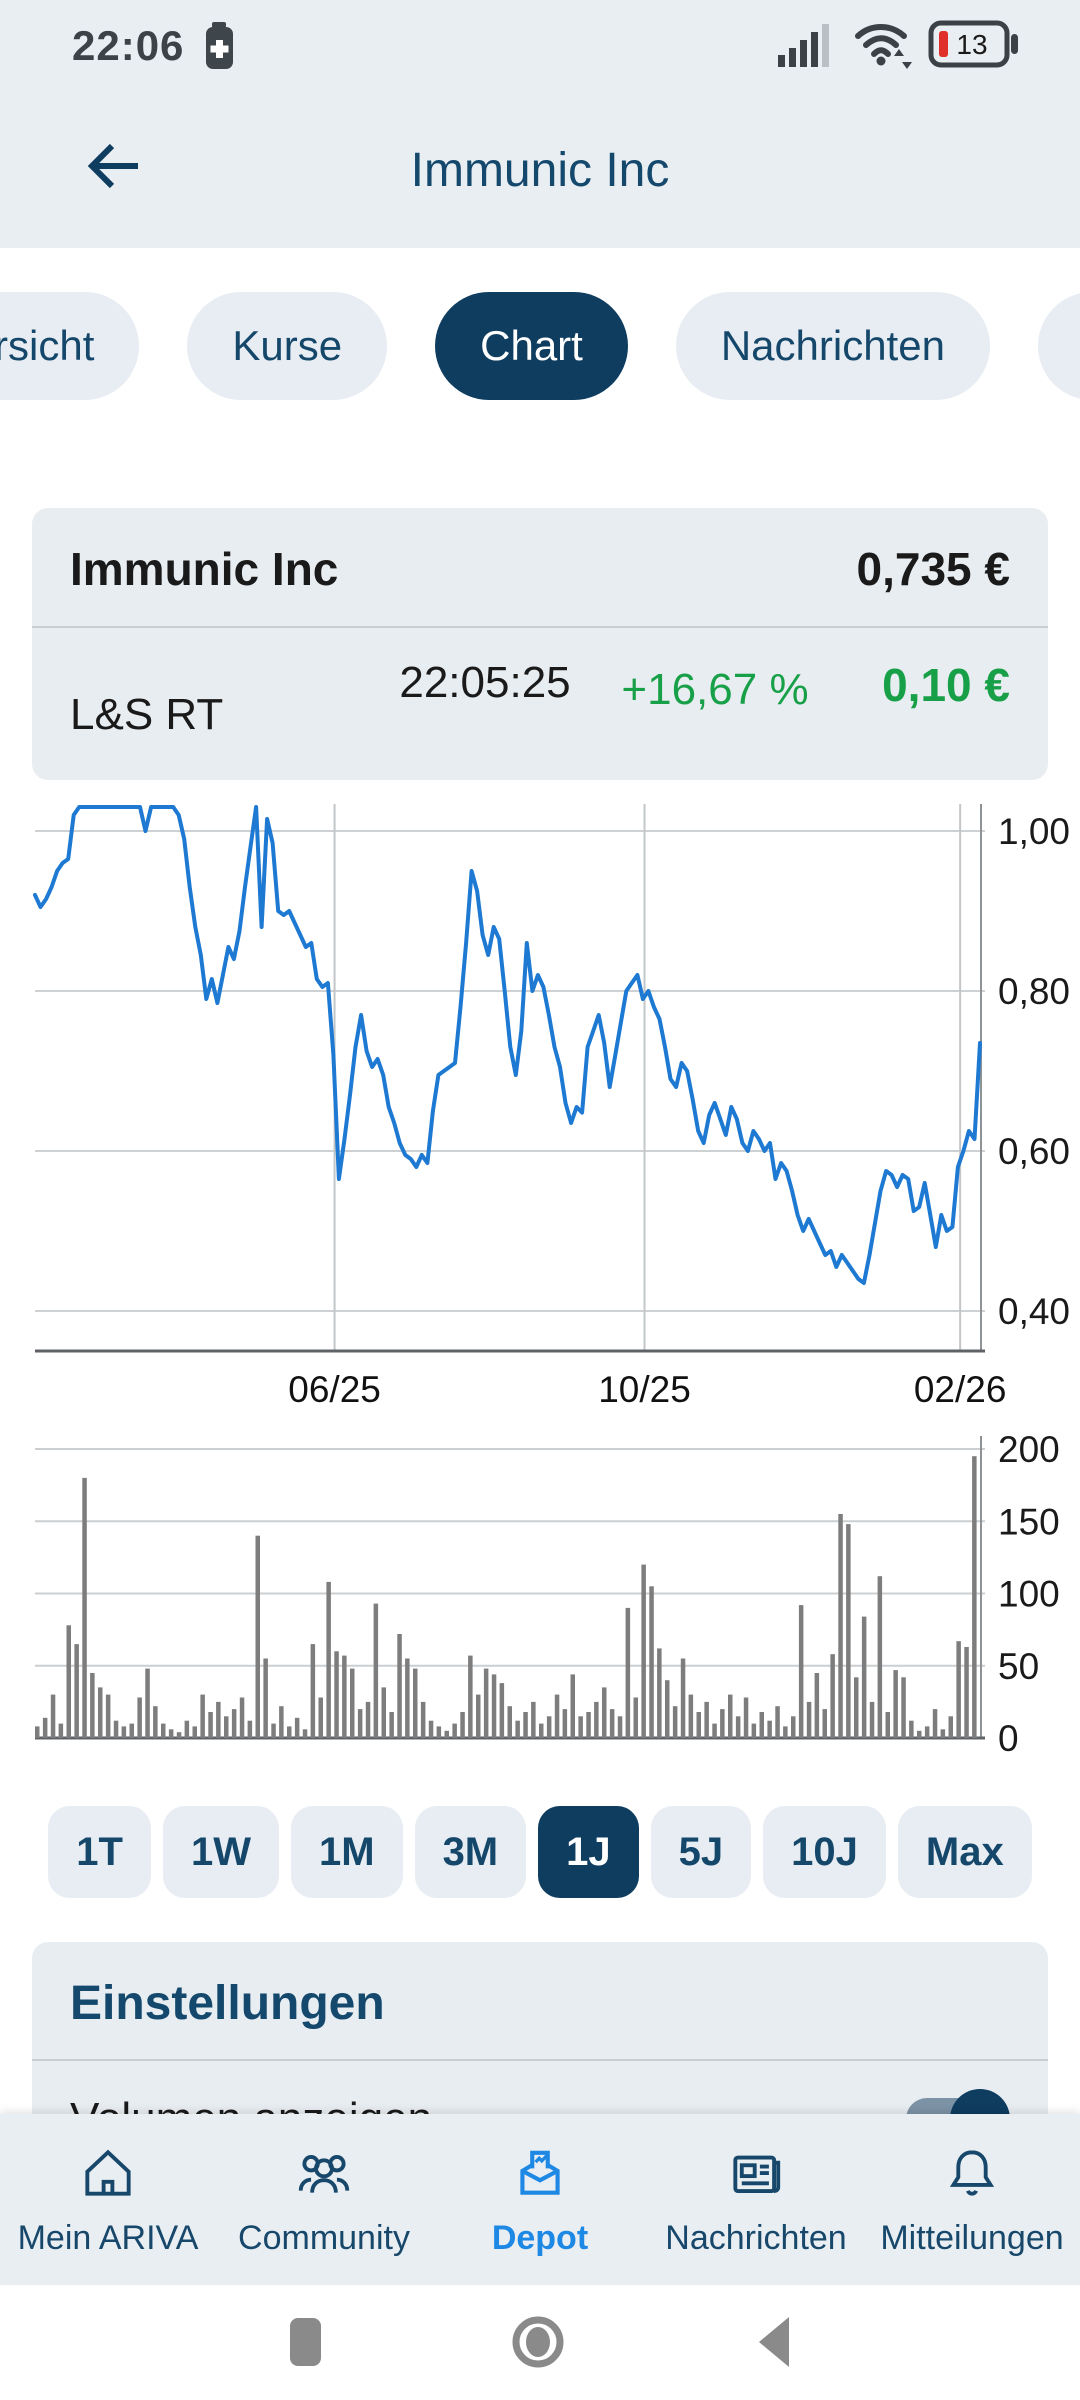 This screenshot has width=1080, height=2400. I want to click on svg-text: 06/25, so click(334, 1389).